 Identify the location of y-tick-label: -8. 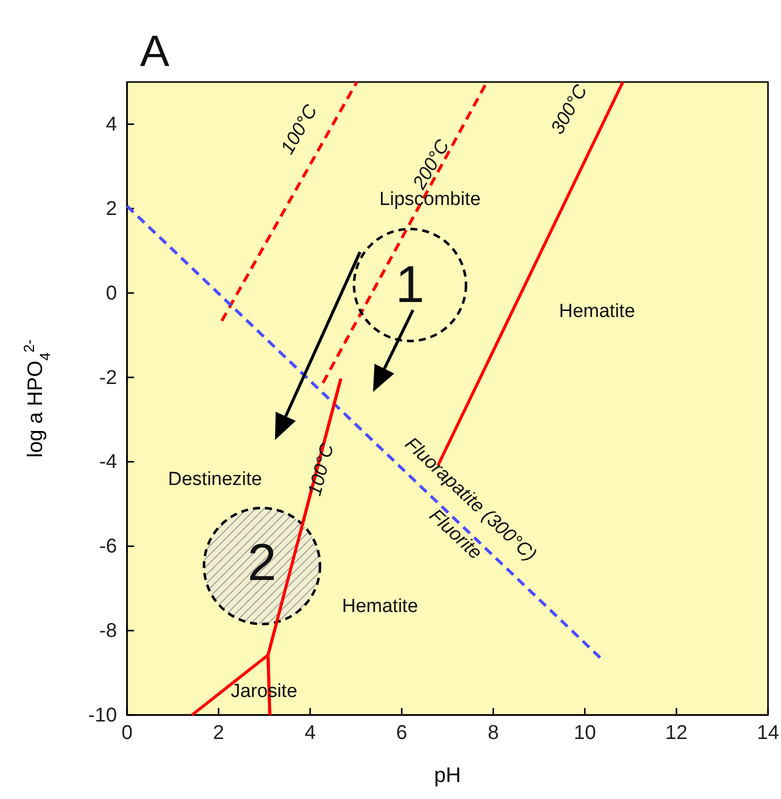
(108, 631).